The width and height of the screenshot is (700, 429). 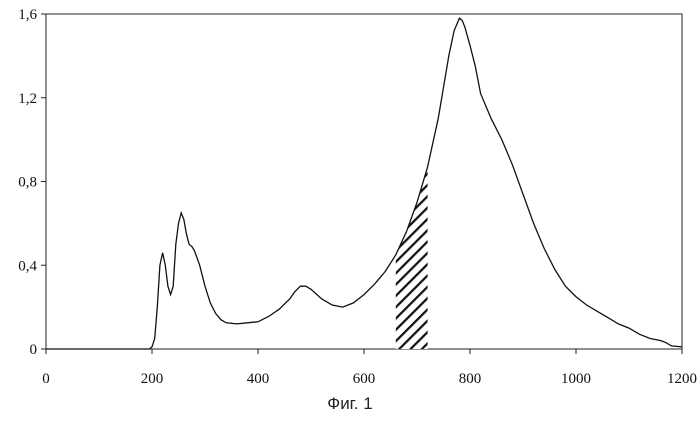 I want to click on x-tick-label: 1200, so click(x=682, y=379).